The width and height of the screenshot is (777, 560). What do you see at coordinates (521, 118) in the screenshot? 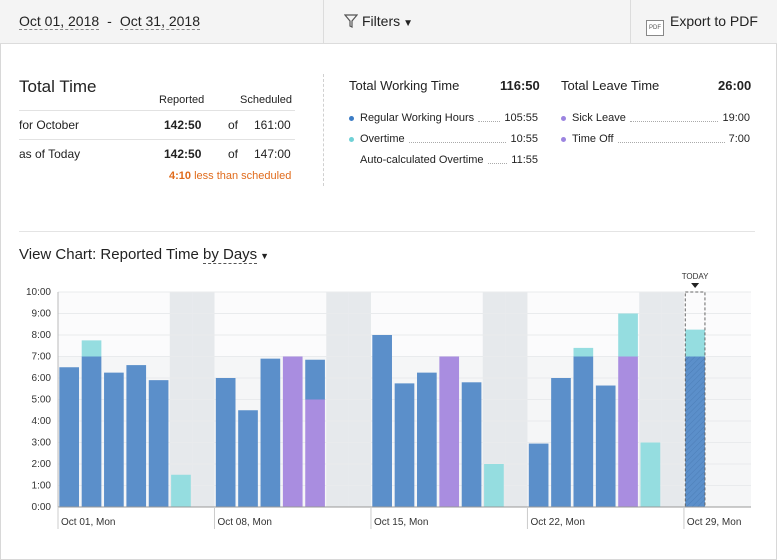
I see `item-value: 105:55` at bounding box center [521, 118].